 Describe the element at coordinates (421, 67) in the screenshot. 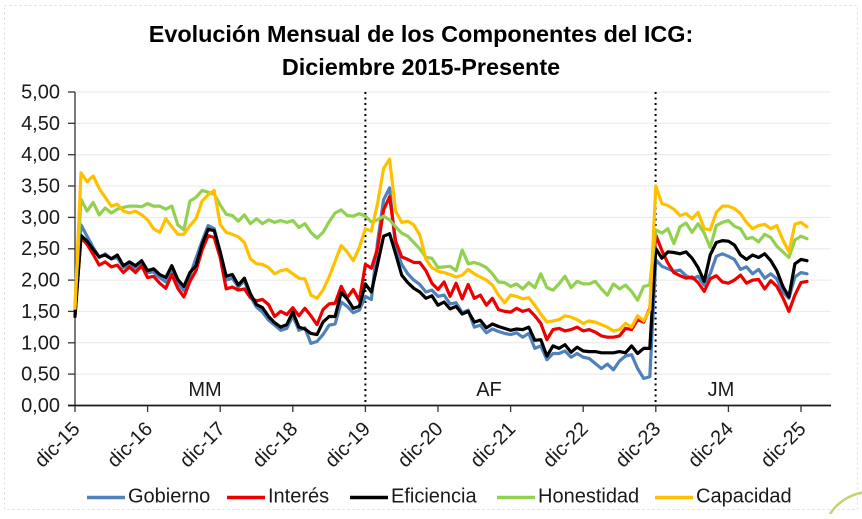

I see `svg-text: Diciembre 2015-Presente` at that location.